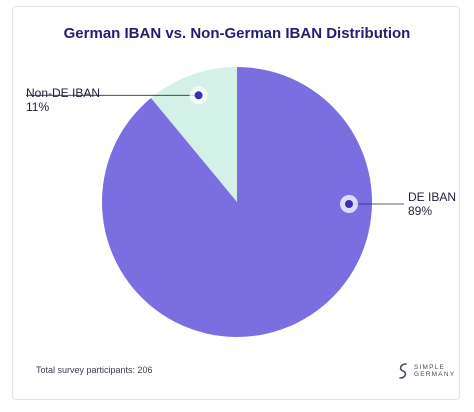 Image resolution: width=474 pixels, height=412 pixels. I want to click on non-de-marker-dot, so click(198, 95).